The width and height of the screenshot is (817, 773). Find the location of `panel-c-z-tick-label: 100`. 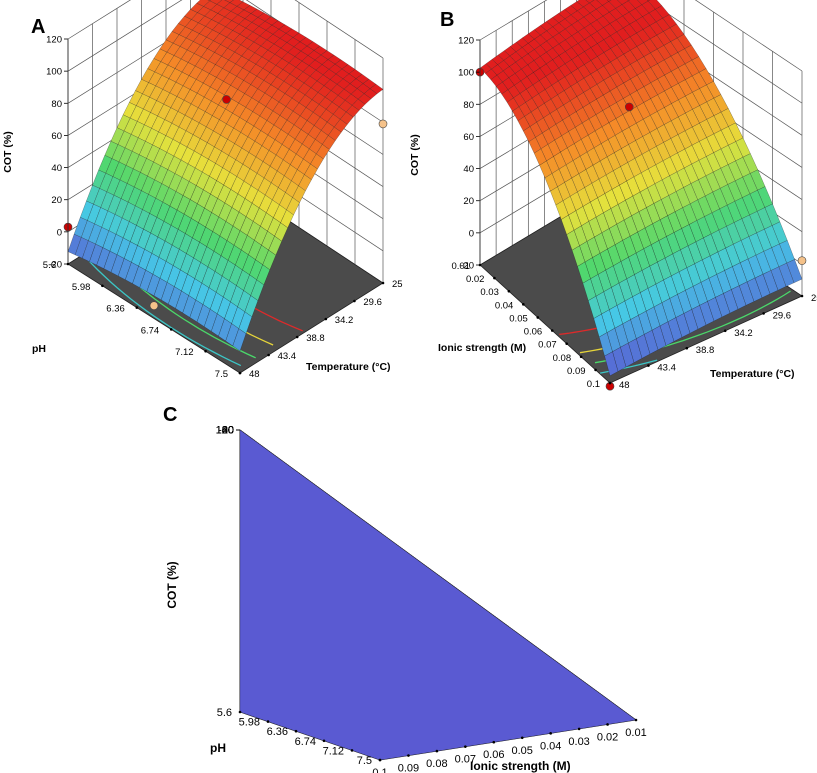

panel-c-z-tick-label: 100 is located at coordinates (225, 431).